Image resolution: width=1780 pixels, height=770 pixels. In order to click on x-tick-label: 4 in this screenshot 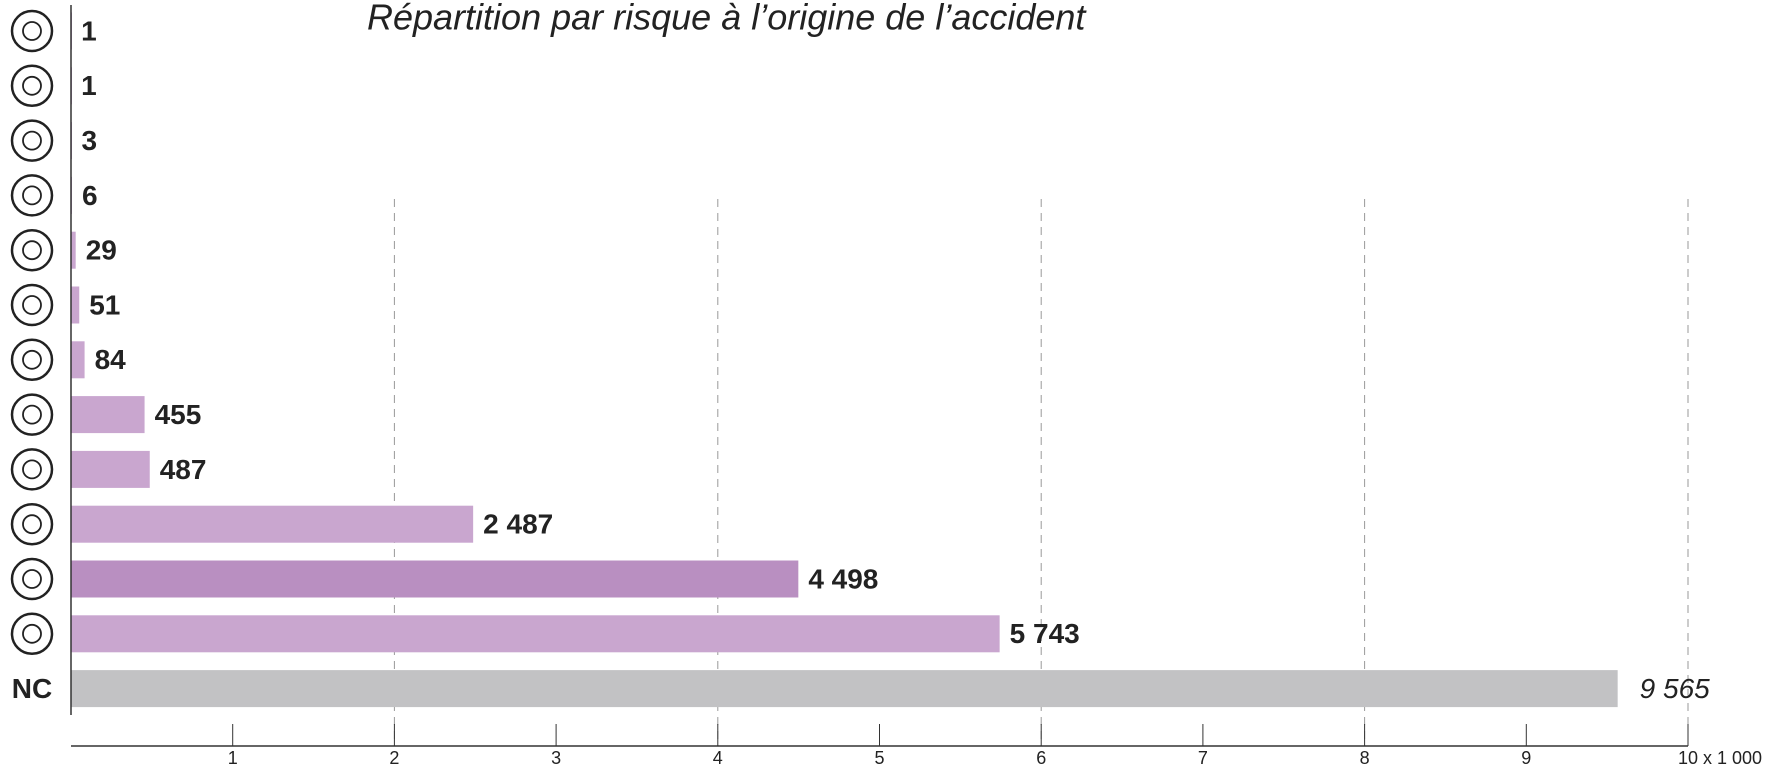, I will do `click(718, 758)`.